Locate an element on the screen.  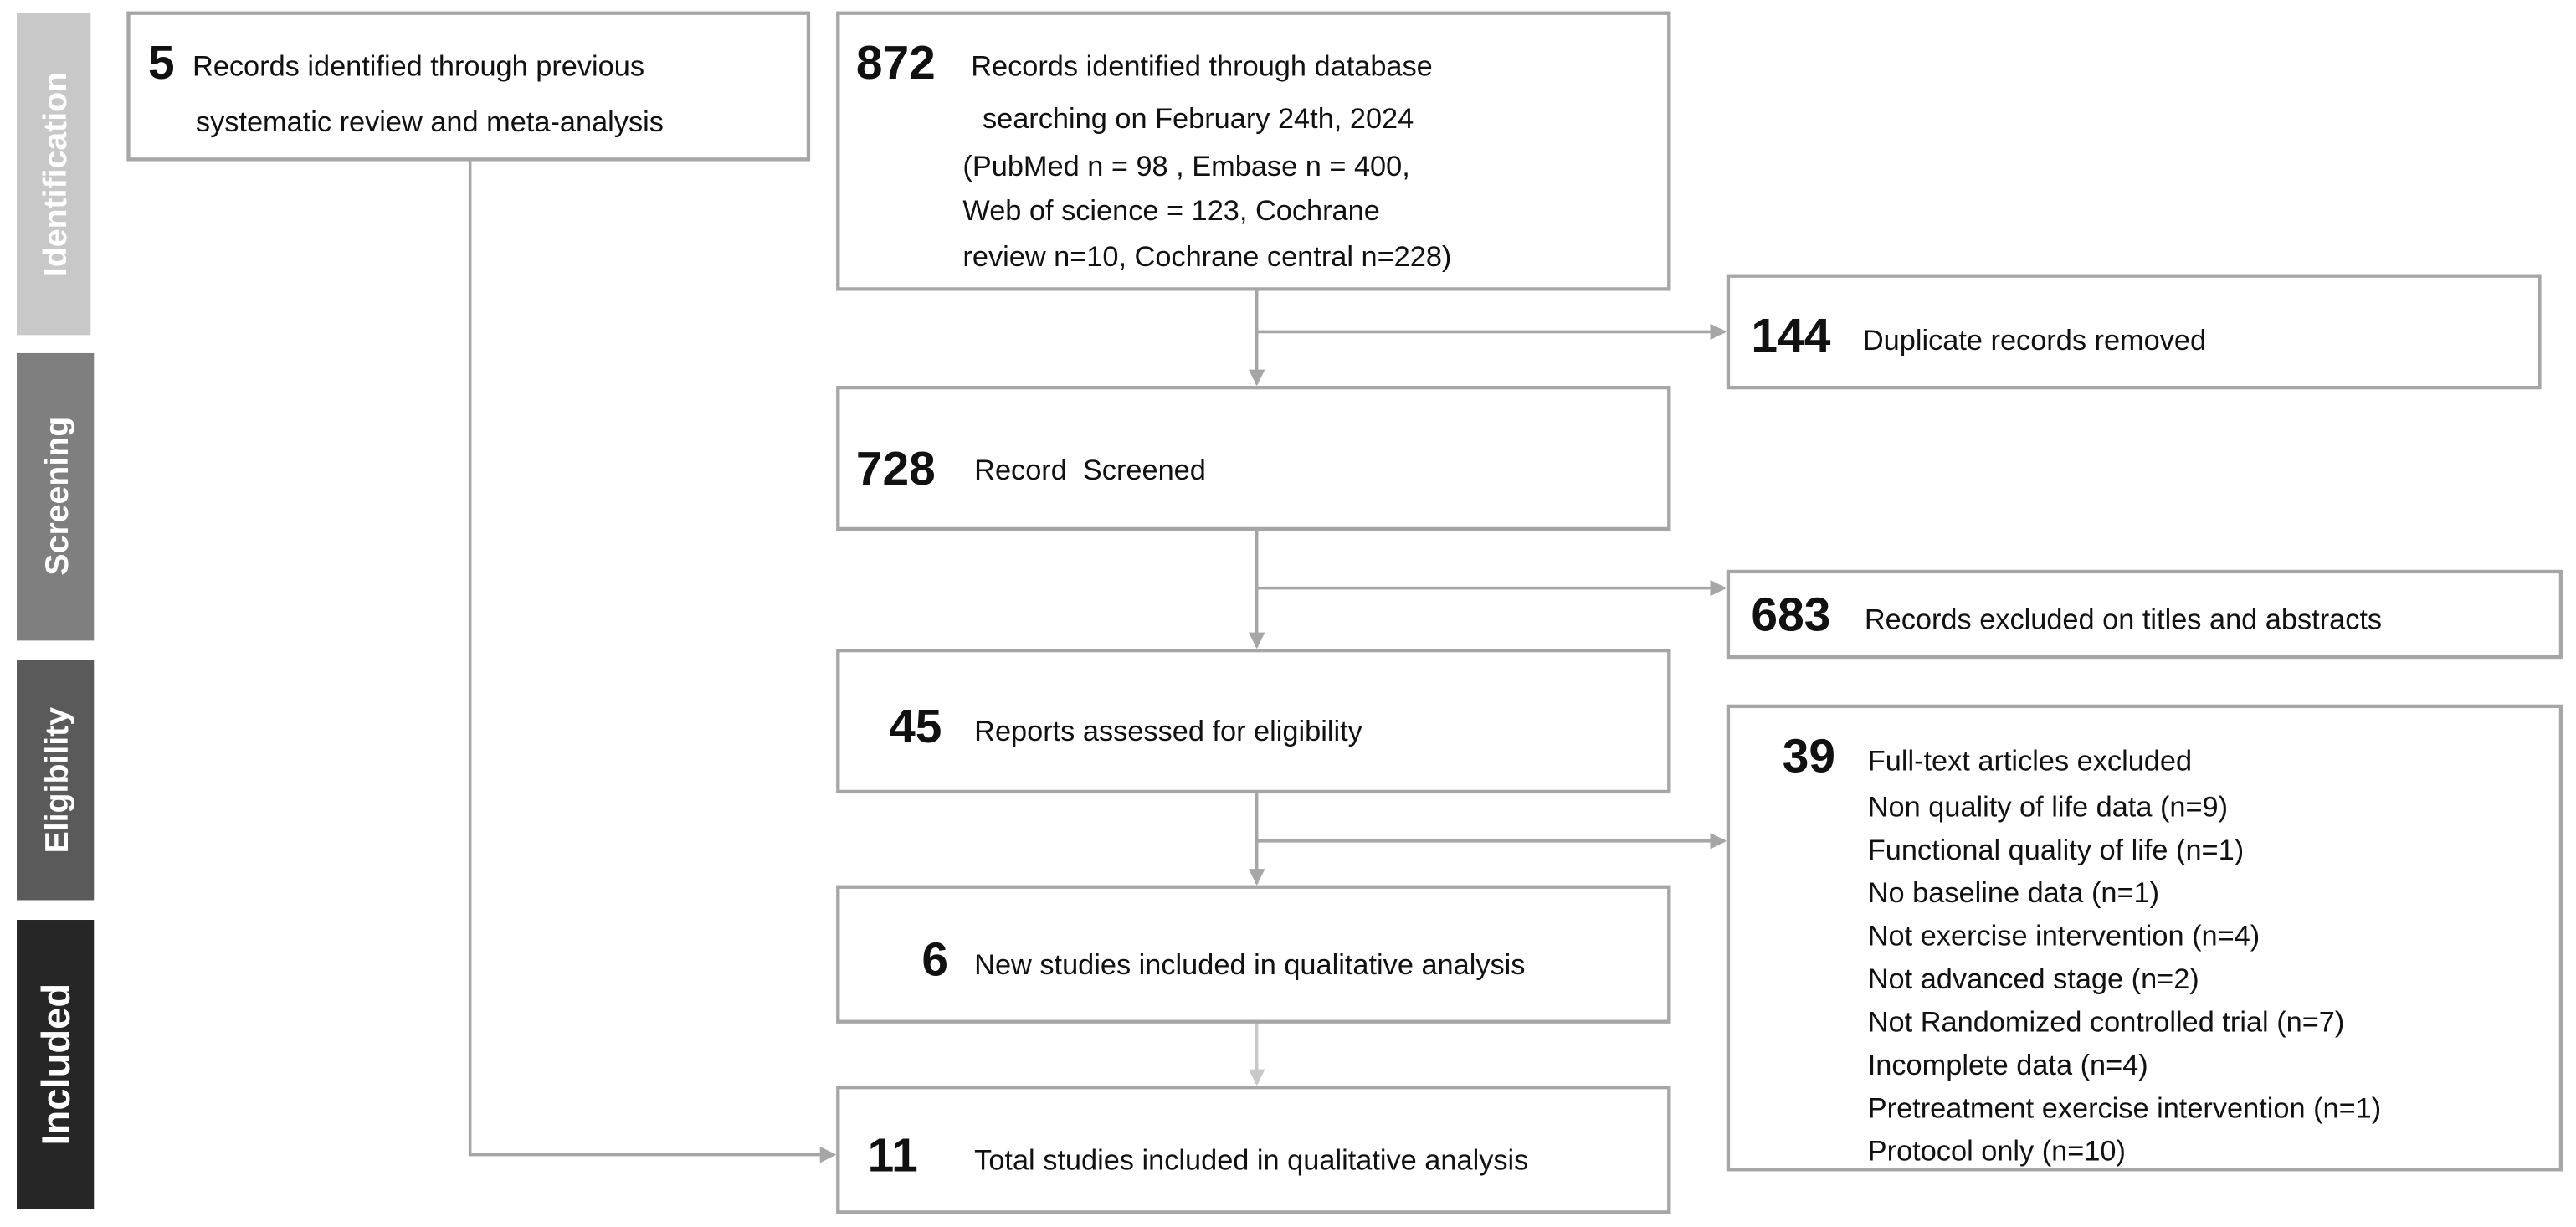
arrow-previous-to-total is located at coordinates (652, 661).